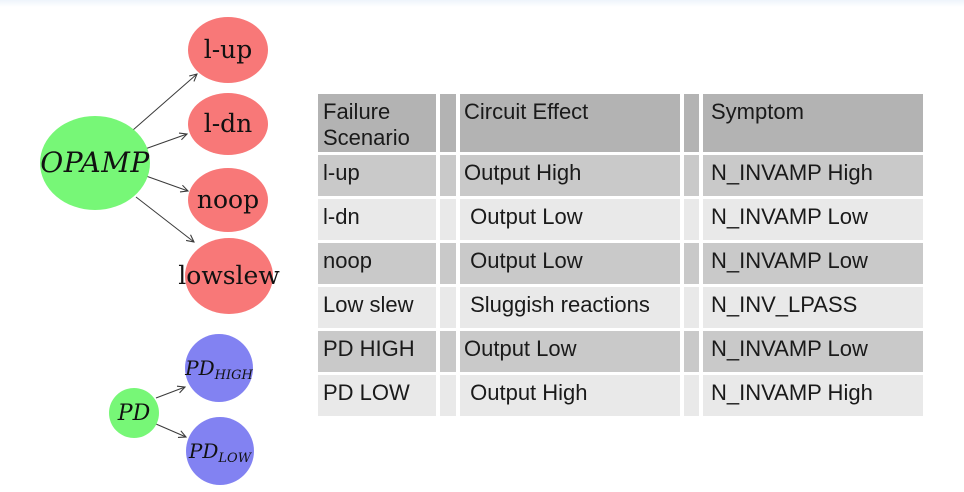 The image size is (964, 492). I want to click on node-pd-label: PD, so click(134, 413).